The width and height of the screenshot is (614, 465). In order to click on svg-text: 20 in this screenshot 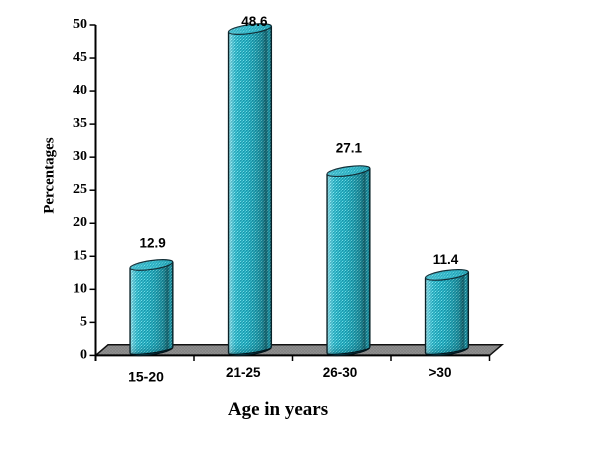, I will do `click(80, 222)`.